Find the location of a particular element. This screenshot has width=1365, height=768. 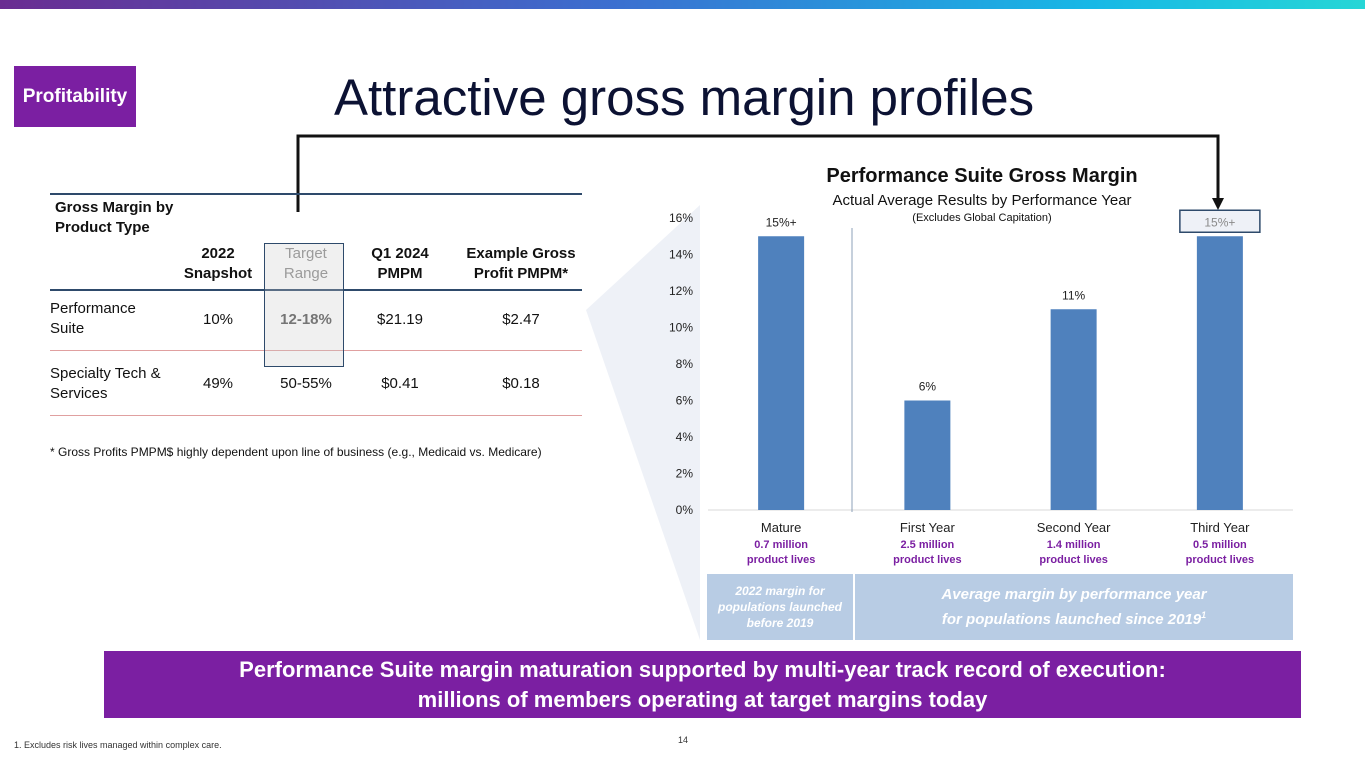

page-title: Attractive gross margin profiles is located at coordinates (684, 97).